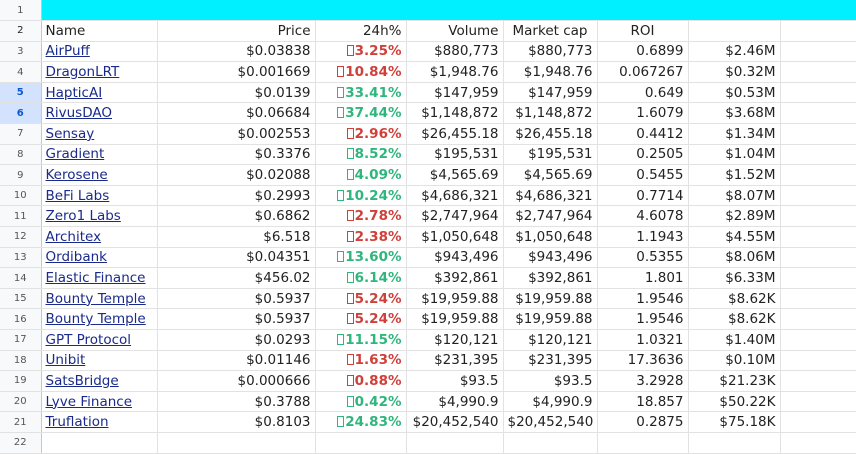  What do you see at coordinates (99, 134) in the screenshot?
I see `coin-name-cell: Sensay` at bounding box center [99, 134].